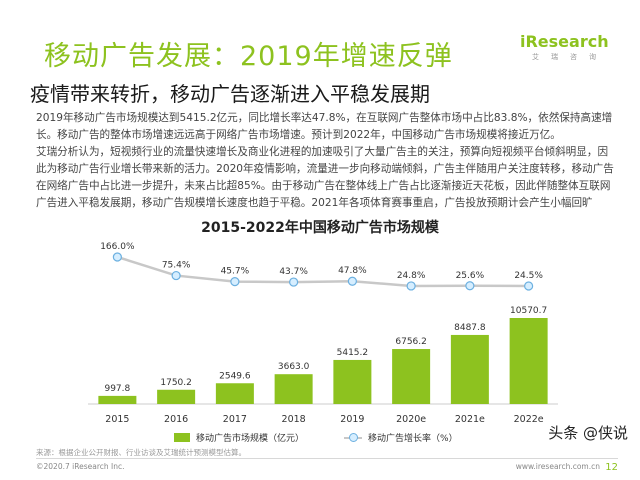 The image size is (640, 480). I want to click on bar-2021e, so click(469, 369).